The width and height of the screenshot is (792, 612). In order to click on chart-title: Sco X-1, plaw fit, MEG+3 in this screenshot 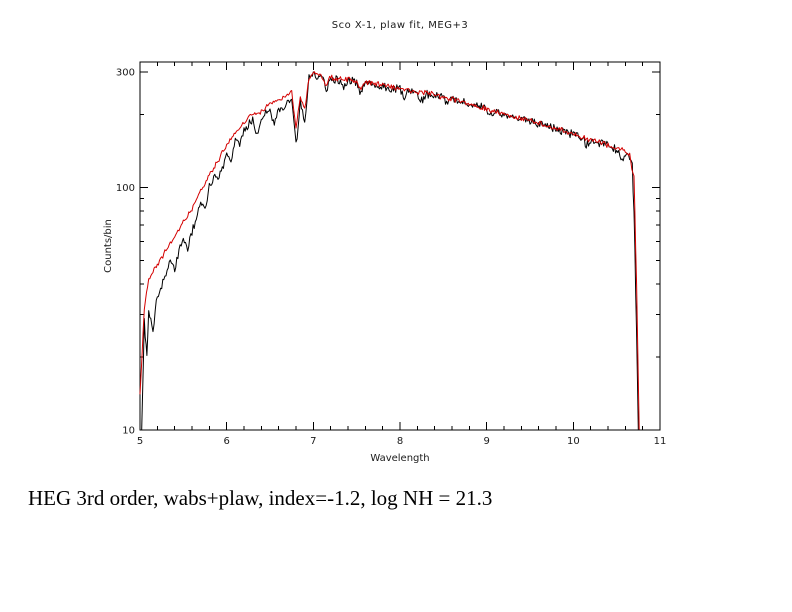, I will do `click(400, 25)`.